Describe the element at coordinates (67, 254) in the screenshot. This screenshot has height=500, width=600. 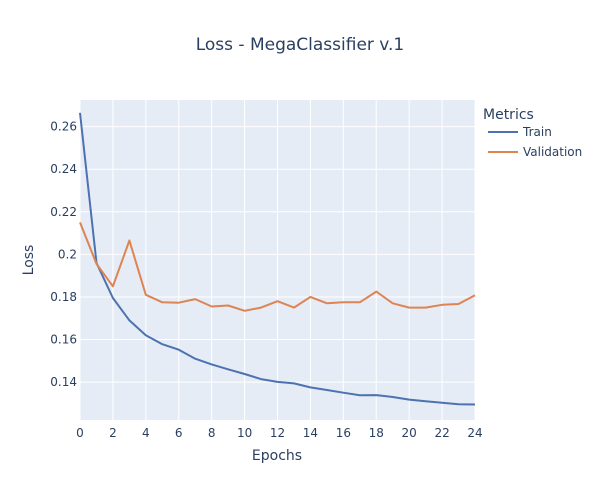
I see `y-tick-label: 0.2` at that location.